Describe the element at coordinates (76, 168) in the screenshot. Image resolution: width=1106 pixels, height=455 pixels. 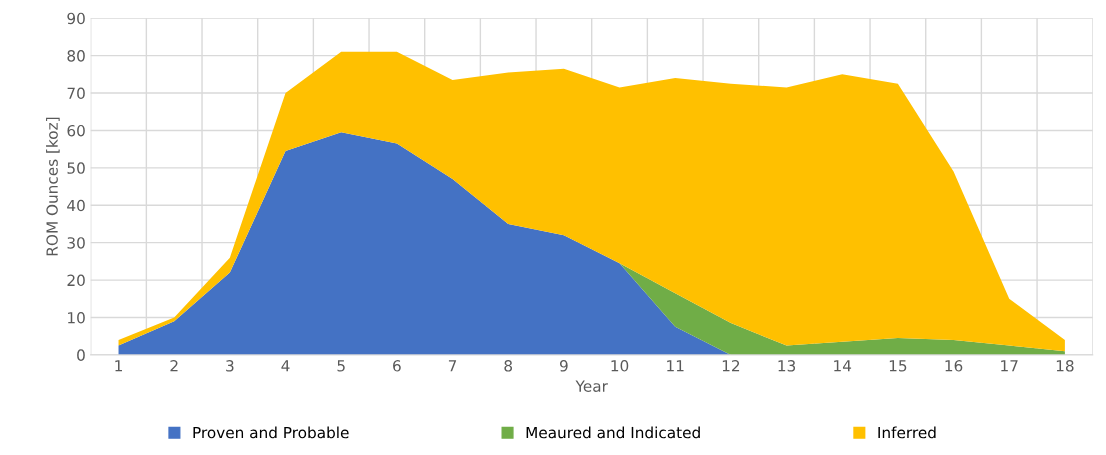
I see `y-tick-label: 50` at that location.